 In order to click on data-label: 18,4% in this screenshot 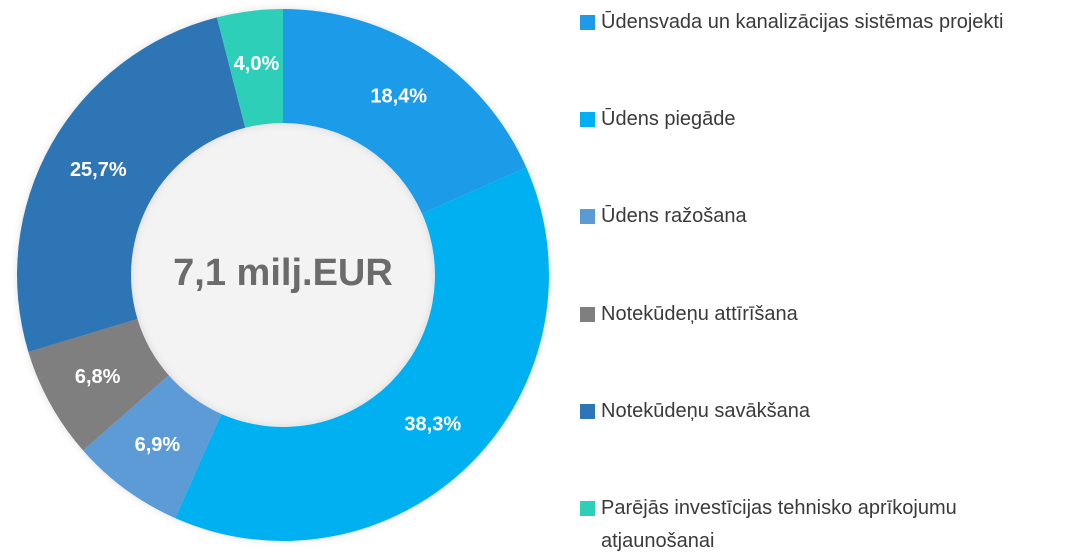, I will do `click(398, 97)`.